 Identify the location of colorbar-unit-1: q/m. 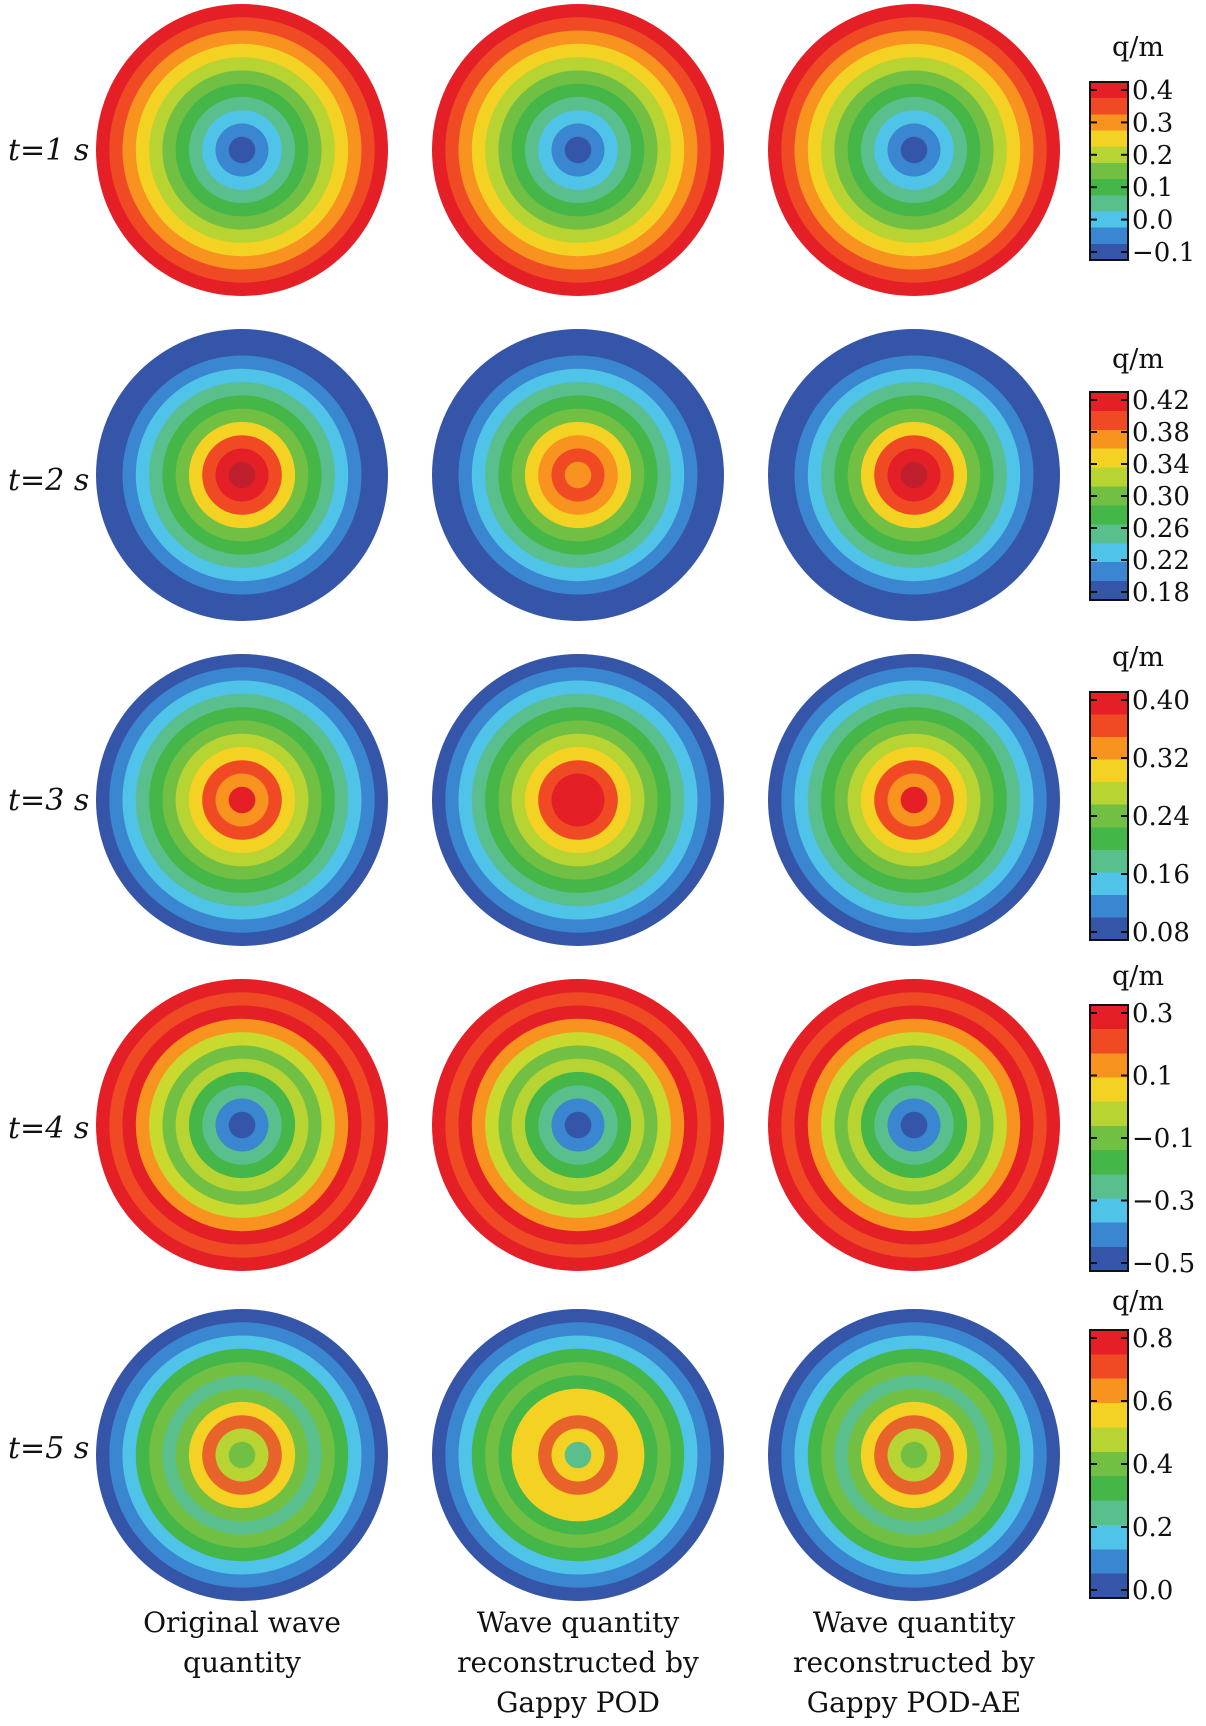
(1138, 47).